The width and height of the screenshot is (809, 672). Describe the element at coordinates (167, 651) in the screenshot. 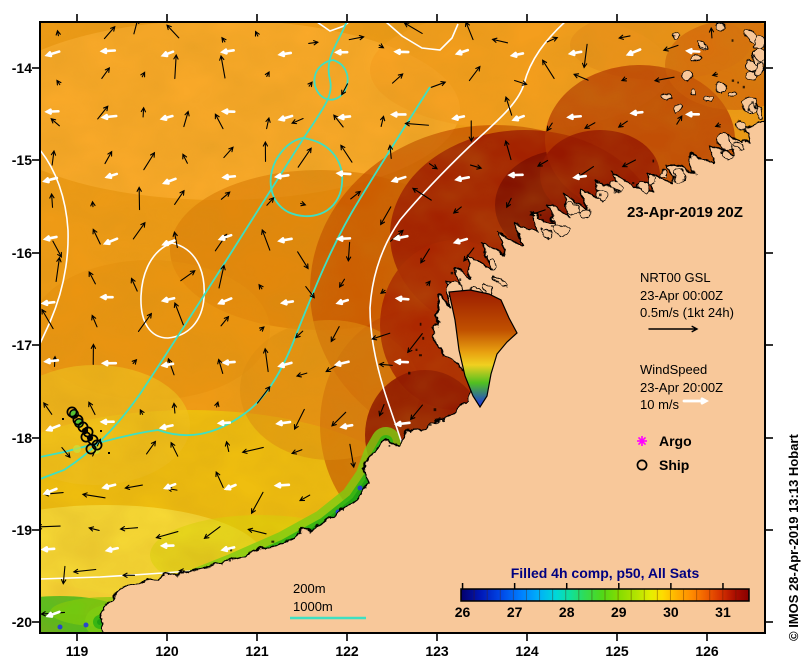

I see `x-axis-label-120: 120` at that location.